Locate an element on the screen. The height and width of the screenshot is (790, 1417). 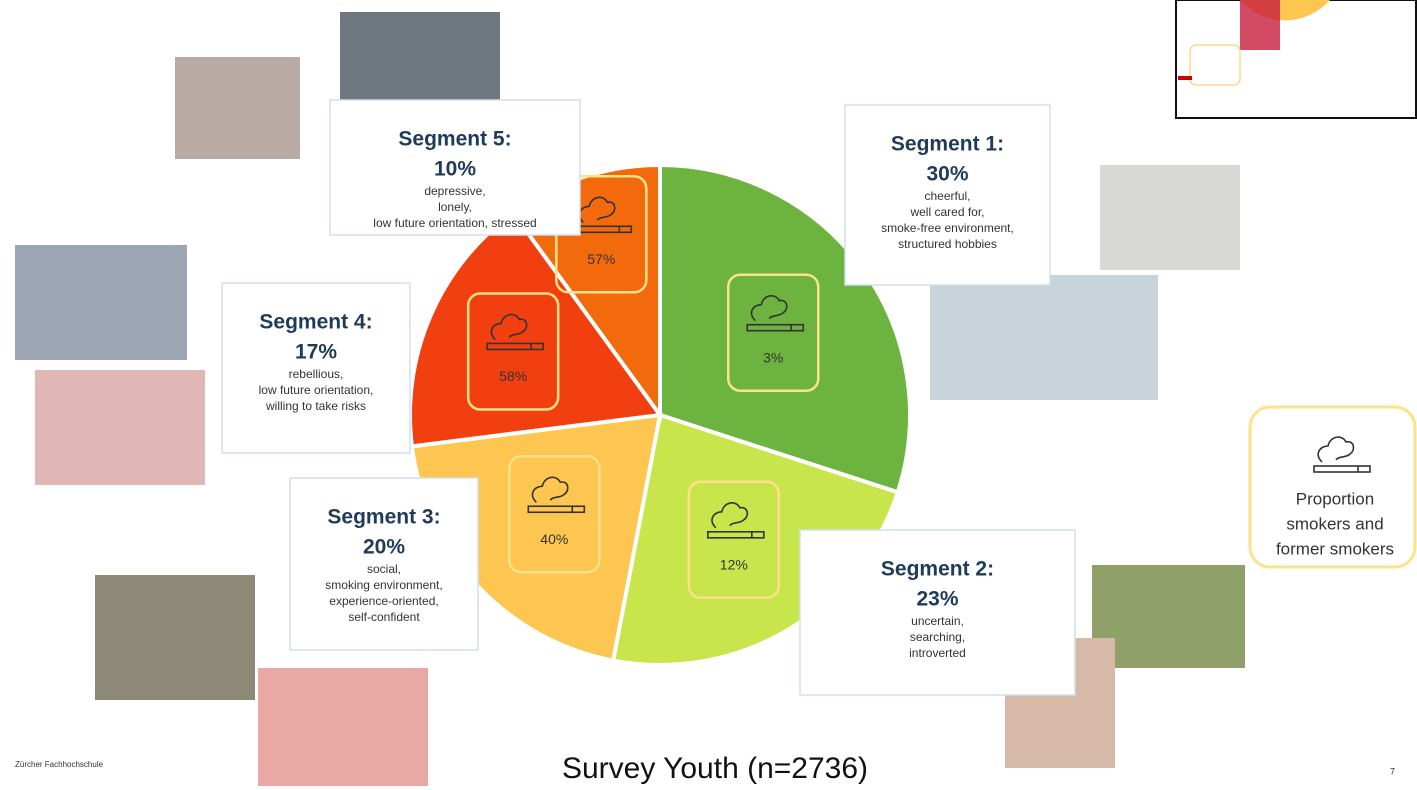
segment-description: introverted is located at coordinates (937, 653).